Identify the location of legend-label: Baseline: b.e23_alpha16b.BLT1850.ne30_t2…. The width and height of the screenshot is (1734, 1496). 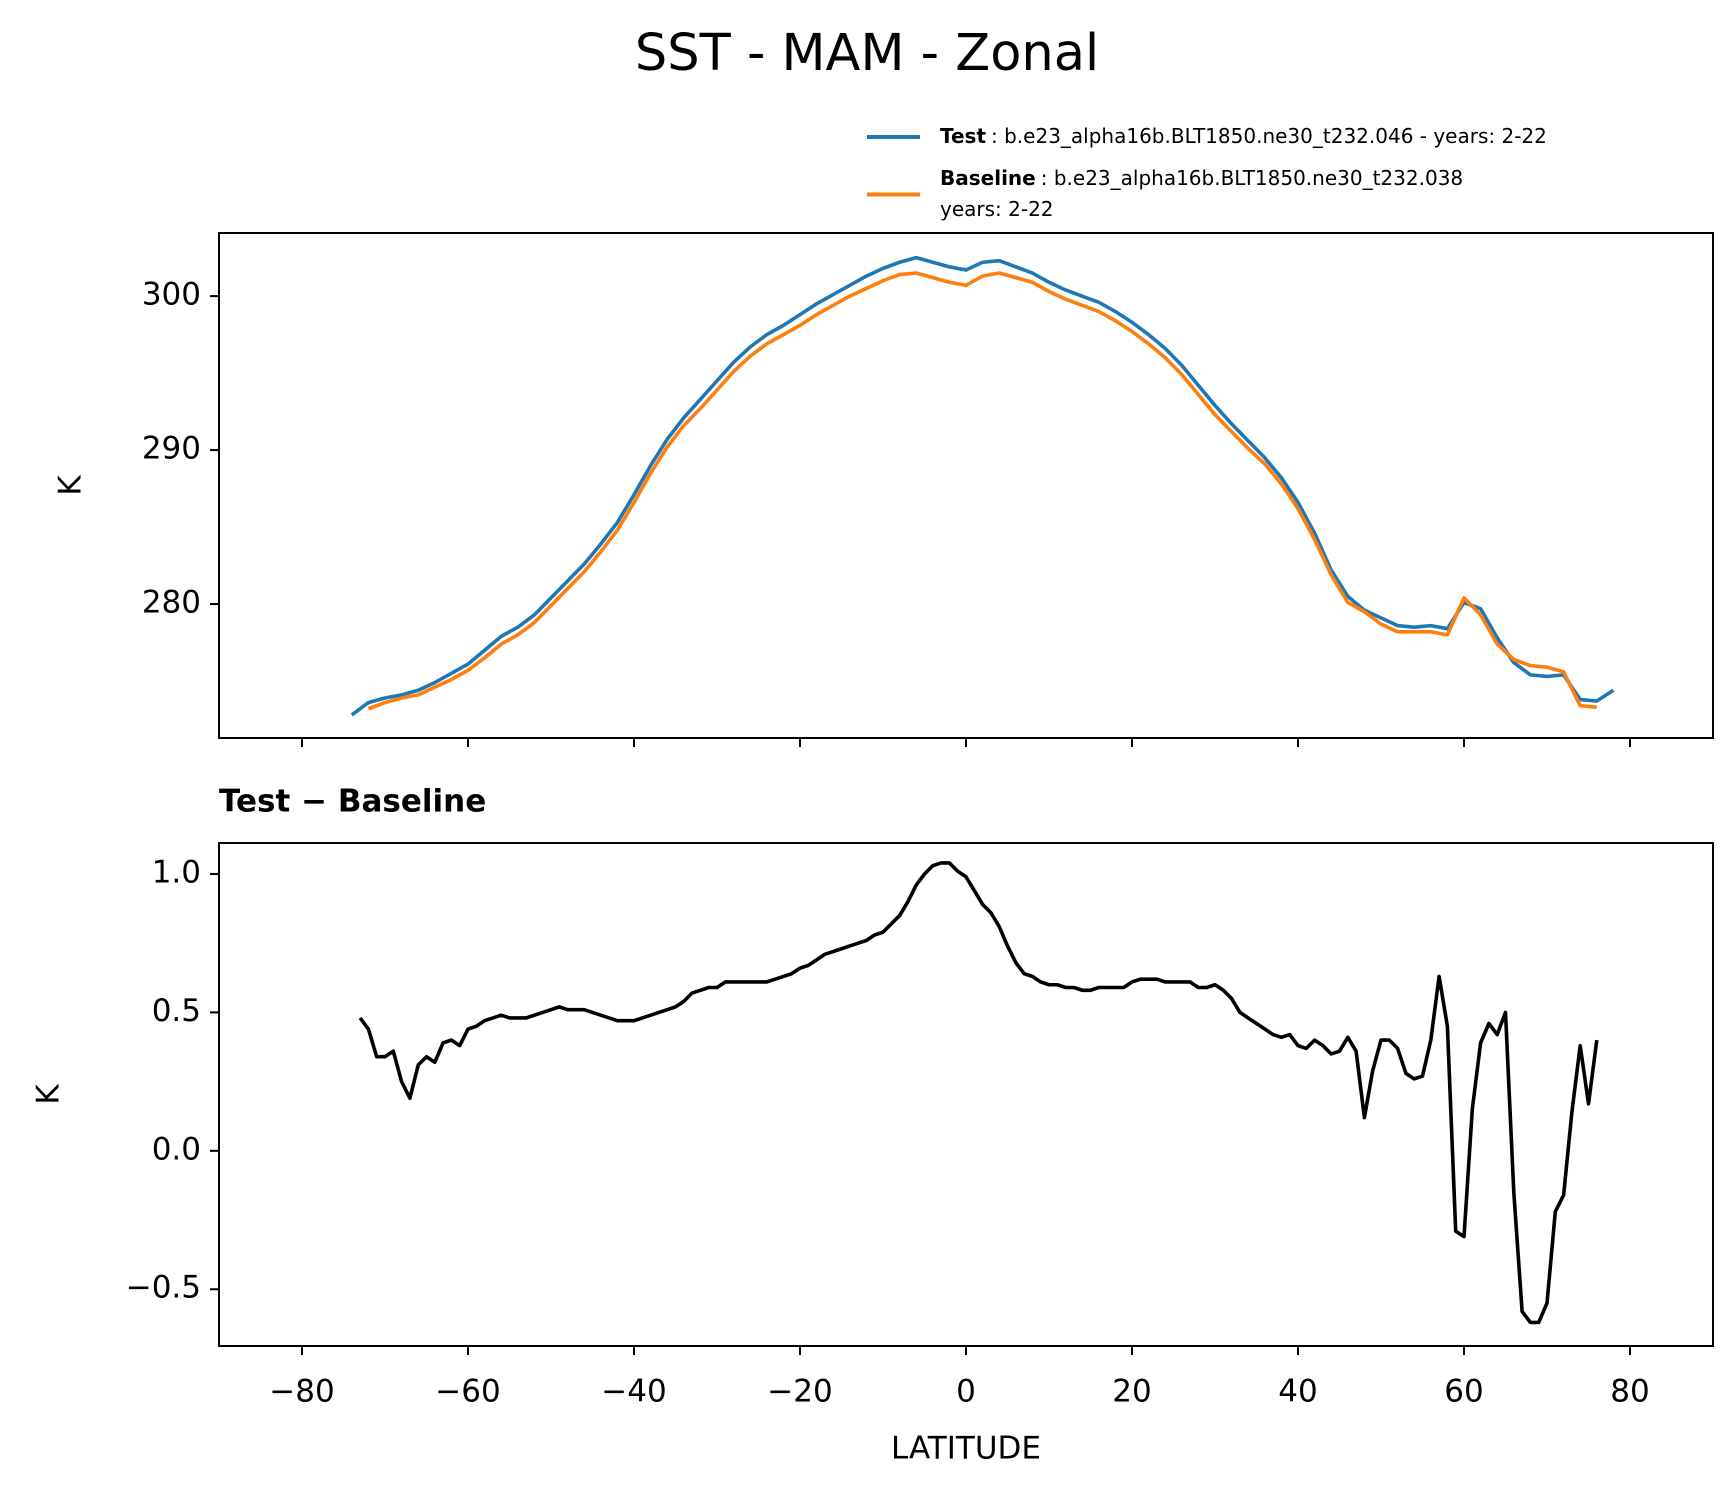
(1201, 178).